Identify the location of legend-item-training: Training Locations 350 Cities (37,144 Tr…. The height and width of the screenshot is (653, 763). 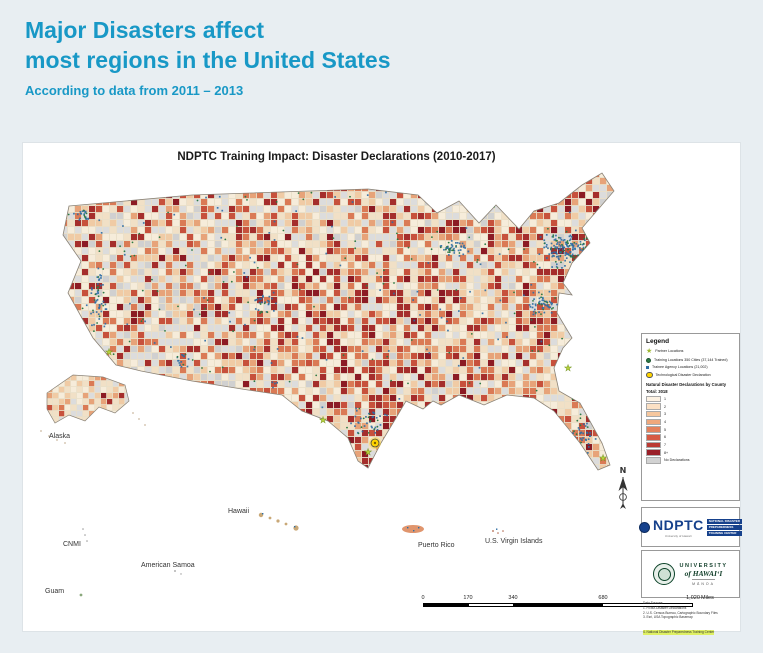
(690, 360).